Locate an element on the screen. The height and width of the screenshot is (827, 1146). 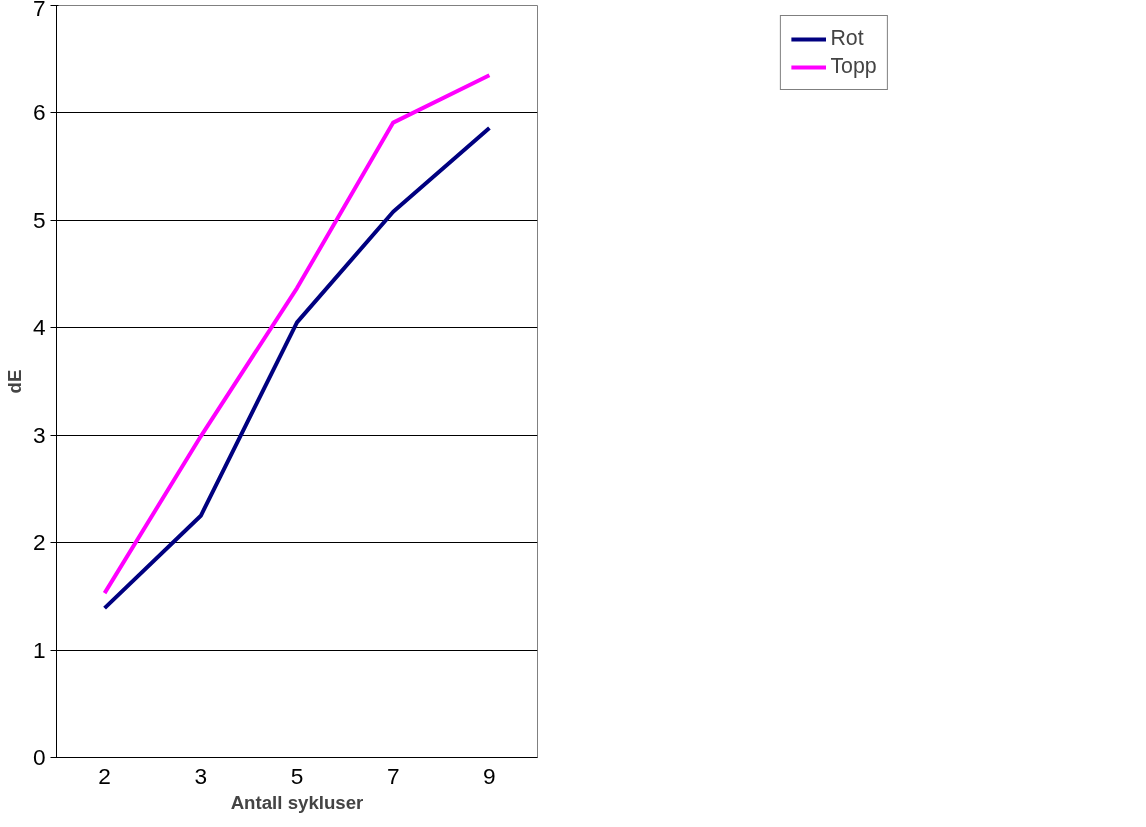
y-tick-label: 0 is located at coordinates (39, 757).